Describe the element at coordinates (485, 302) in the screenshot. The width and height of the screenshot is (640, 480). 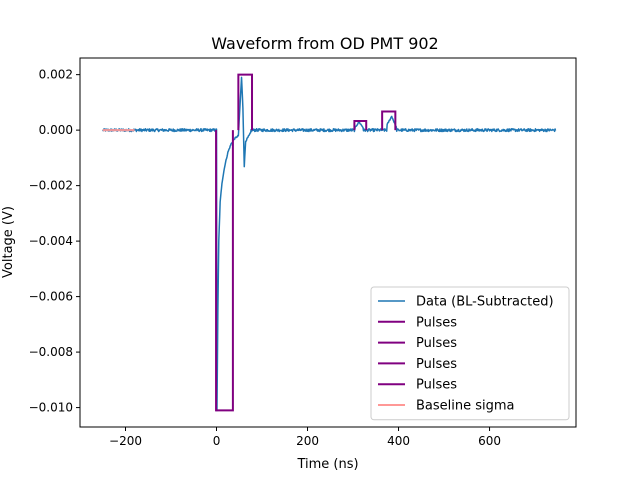
I see `legend-label: Data (BL-Subtracted)` at that location.